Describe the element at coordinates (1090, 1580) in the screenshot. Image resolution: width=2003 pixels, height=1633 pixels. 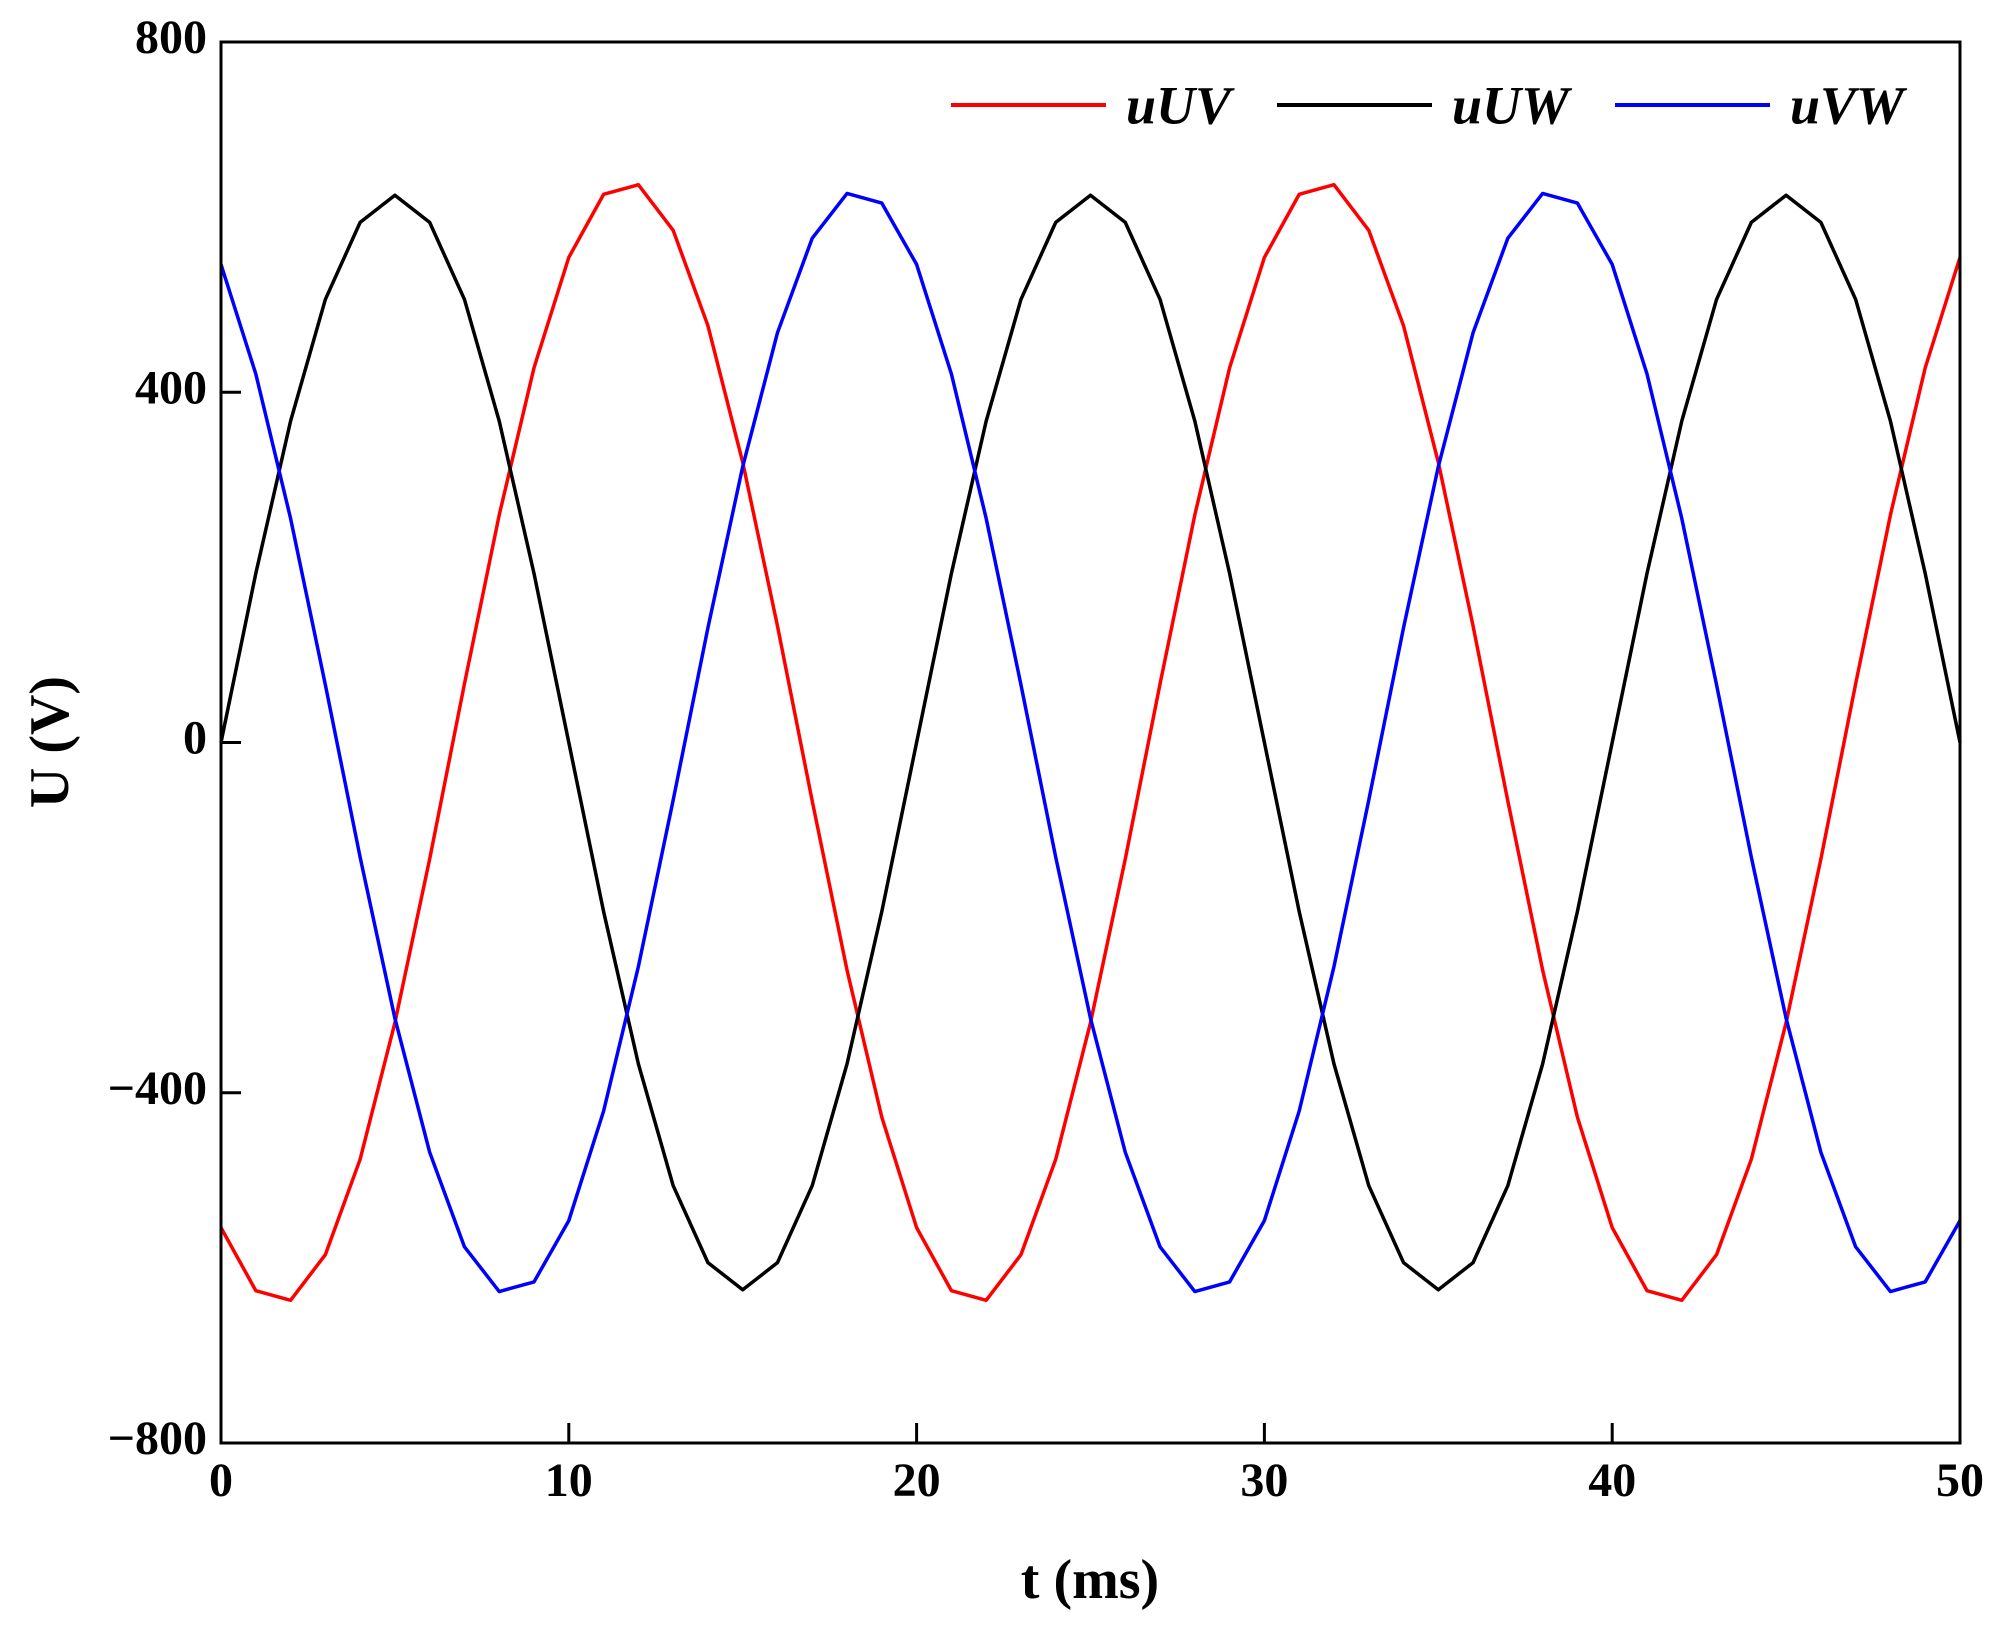
I see `x-axis-label: t (ms)` at that location.